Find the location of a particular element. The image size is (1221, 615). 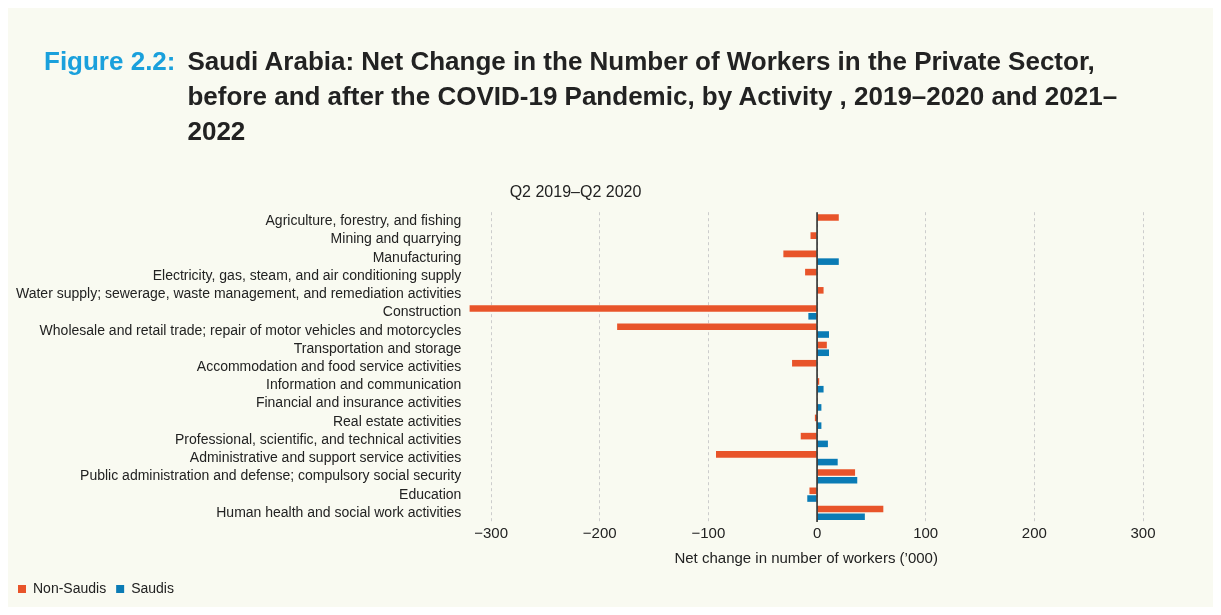

y-tick-label: Water supply; sewerage, waste management, and remediation activities is located at coordinates (238, 293).